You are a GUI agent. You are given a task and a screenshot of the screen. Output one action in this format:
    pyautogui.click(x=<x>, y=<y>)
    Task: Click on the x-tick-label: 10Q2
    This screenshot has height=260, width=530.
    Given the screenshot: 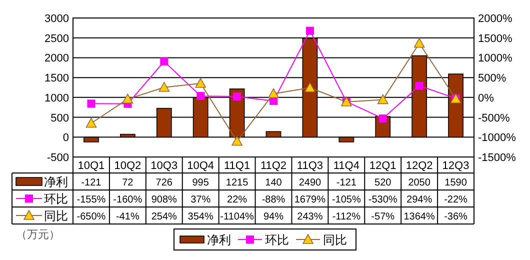 What is the action you would take?
    pyautogui.click(x=128, y=166)
    